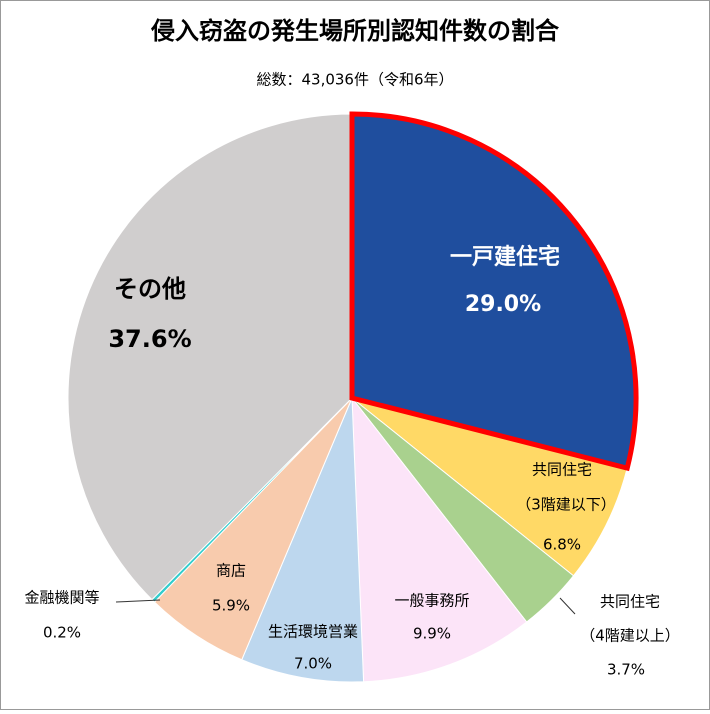  Describe the element at coordinates (313, 664) in the screenshot. I see `value-label: 7.0%` at that location.